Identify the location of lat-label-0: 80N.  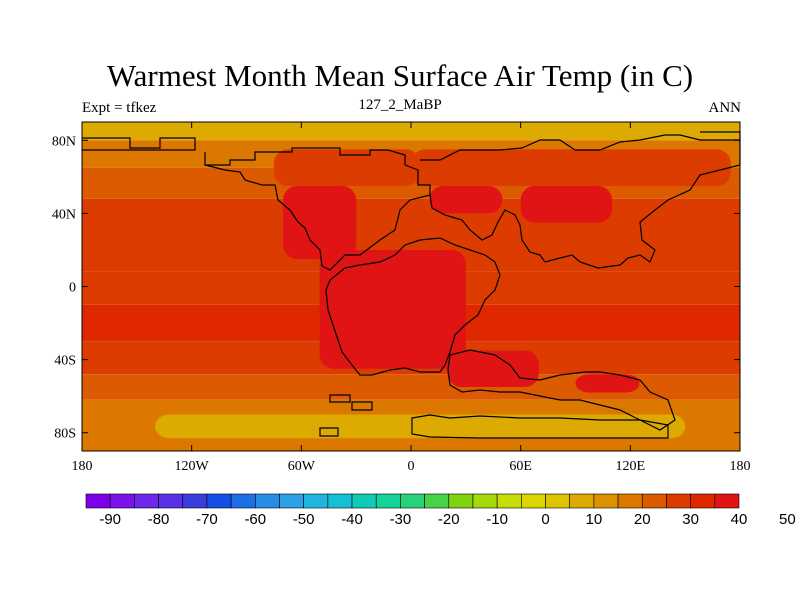
(64, 141).